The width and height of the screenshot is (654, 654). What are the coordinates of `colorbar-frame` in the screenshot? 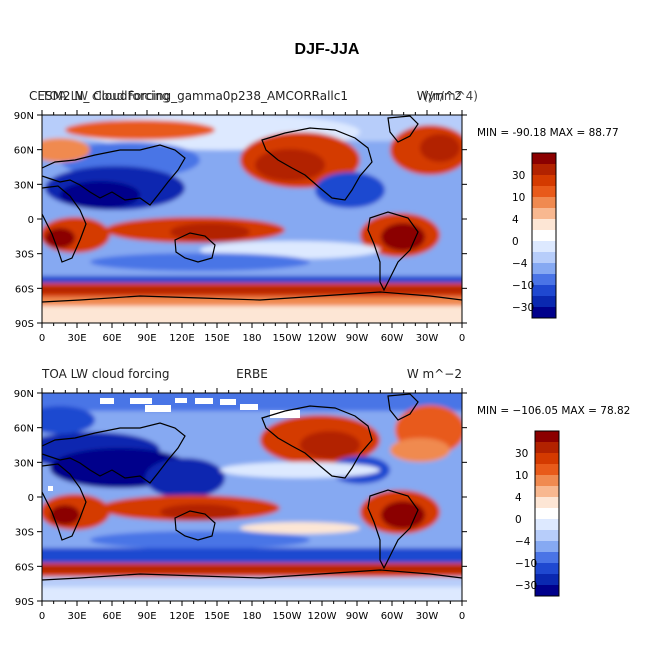 It's located at (544, 235).